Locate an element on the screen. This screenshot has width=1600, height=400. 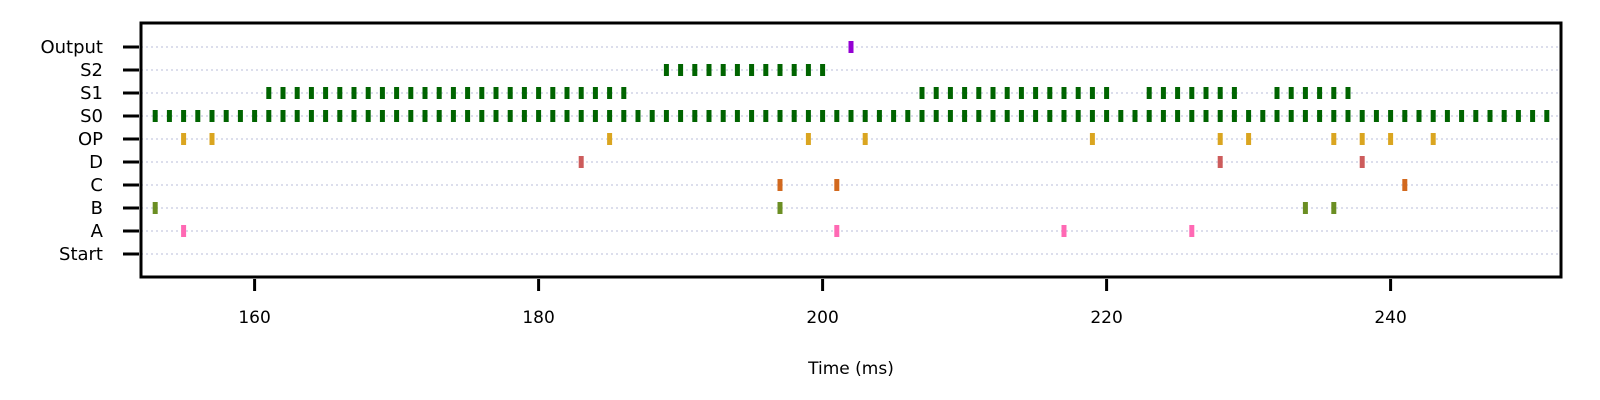
event-mark-output is located at coordinates (851, 47).